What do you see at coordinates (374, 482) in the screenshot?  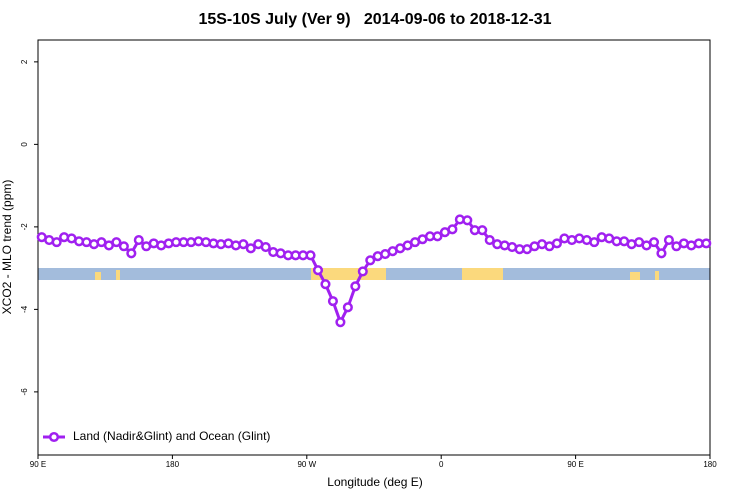 I see `x-axis-label: Longitude (deg E)` at bounding box center [374, 482].